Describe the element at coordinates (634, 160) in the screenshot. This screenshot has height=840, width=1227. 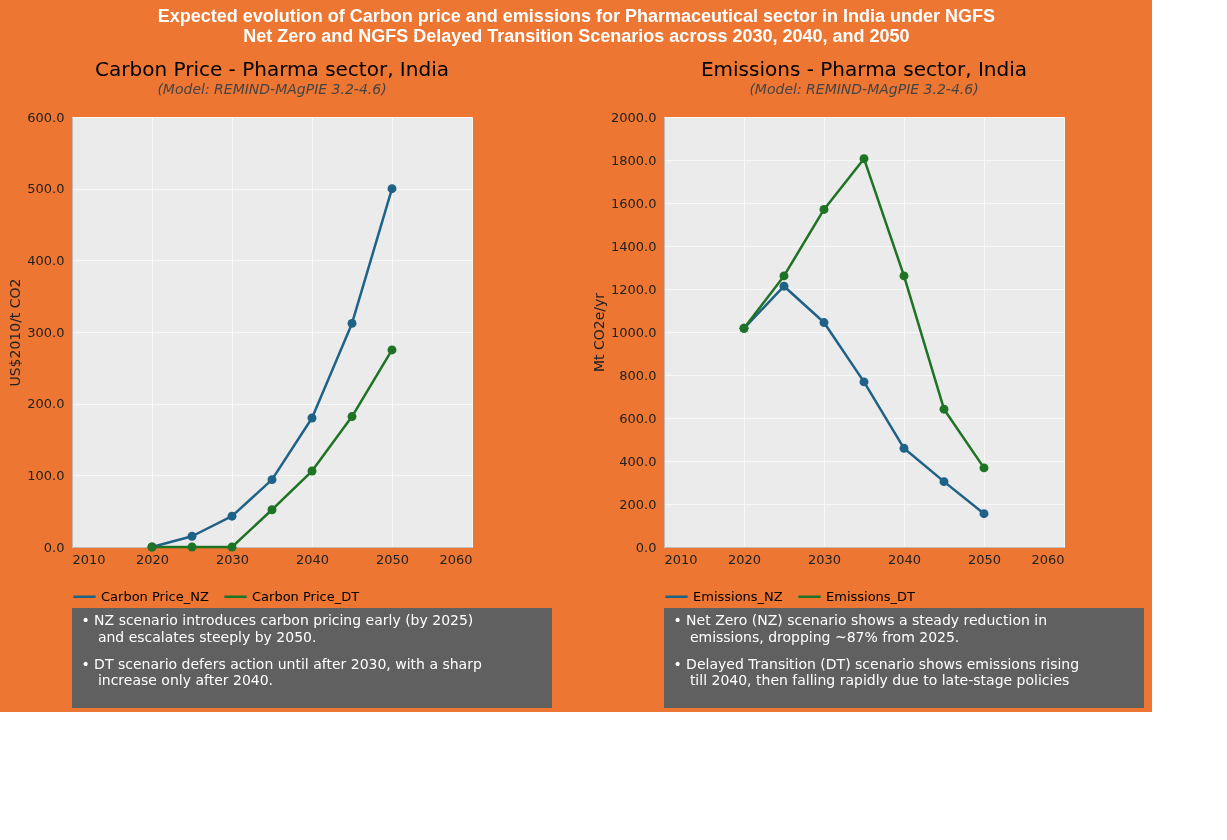
I see `y-tick-label: 1800.0` at that location.